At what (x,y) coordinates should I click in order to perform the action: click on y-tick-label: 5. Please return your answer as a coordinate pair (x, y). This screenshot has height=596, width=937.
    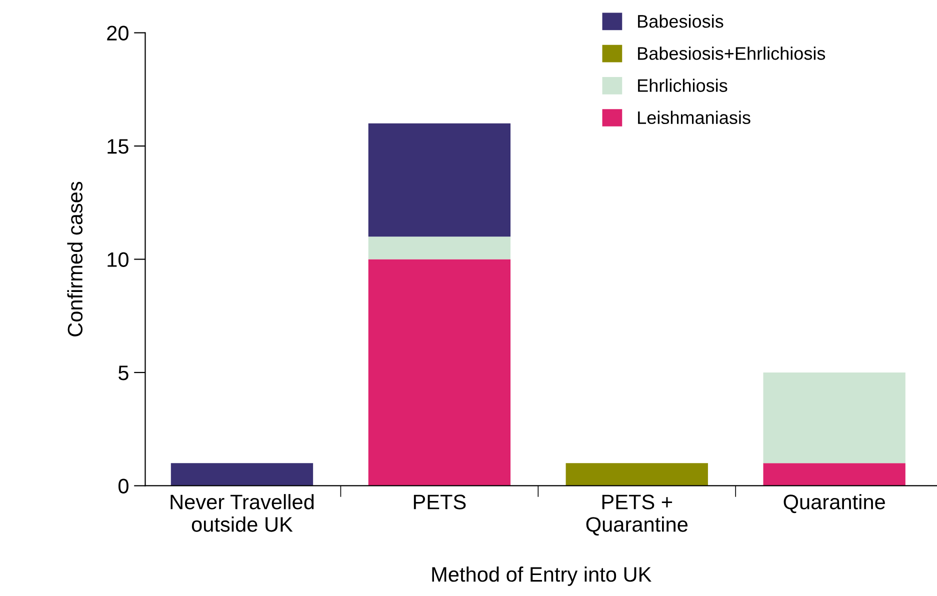
    Looking at the image, I should click on (123, 373).